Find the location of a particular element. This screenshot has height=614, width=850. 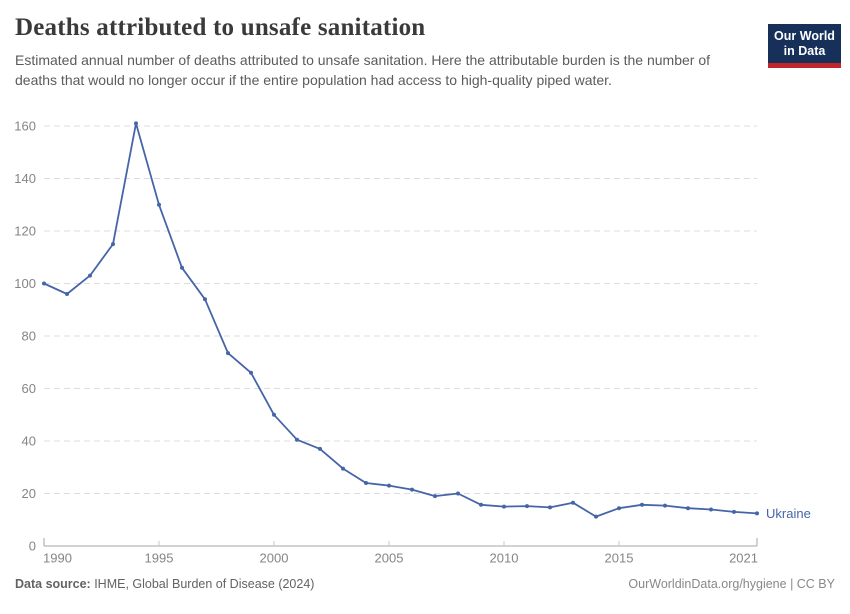

owid-logo-line2: in Data is located at coordinates (804, 50).